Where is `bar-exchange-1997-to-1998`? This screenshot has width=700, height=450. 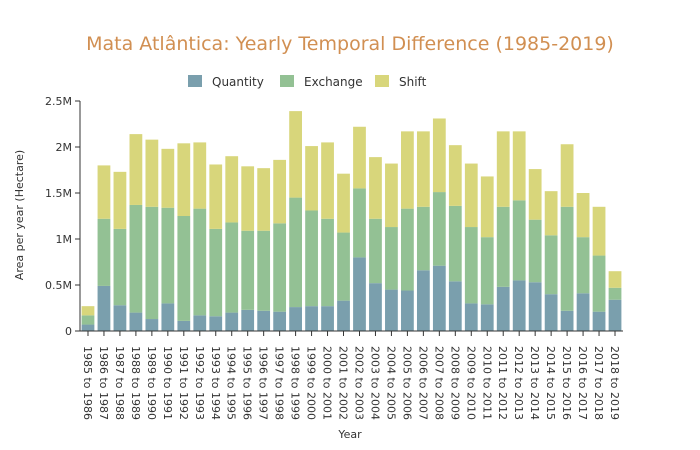 bar-exchange-1997-to-1998 is located at coordinates (280, 267).